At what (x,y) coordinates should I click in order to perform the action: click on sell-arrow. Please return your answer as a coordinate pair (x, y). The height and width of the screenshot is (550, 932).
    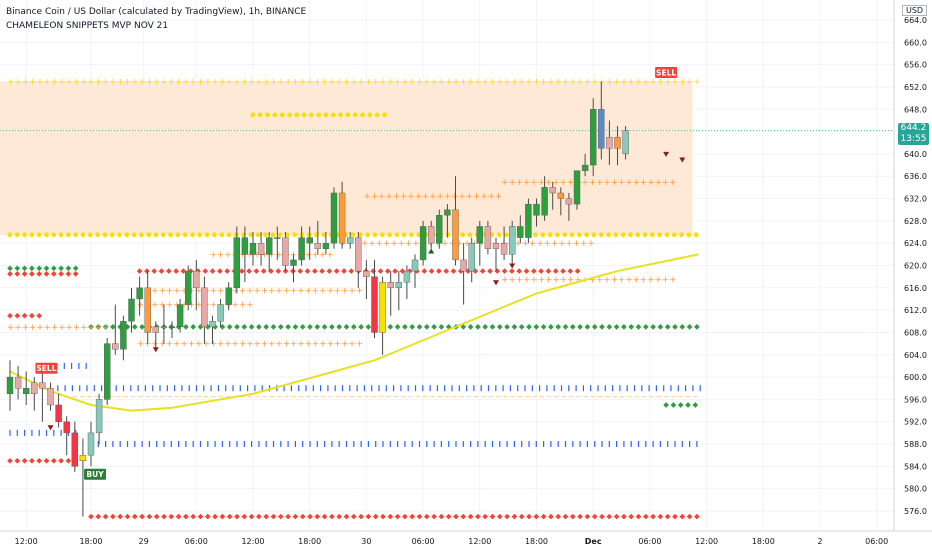
    Looking at the image, I should click on (155, 350).